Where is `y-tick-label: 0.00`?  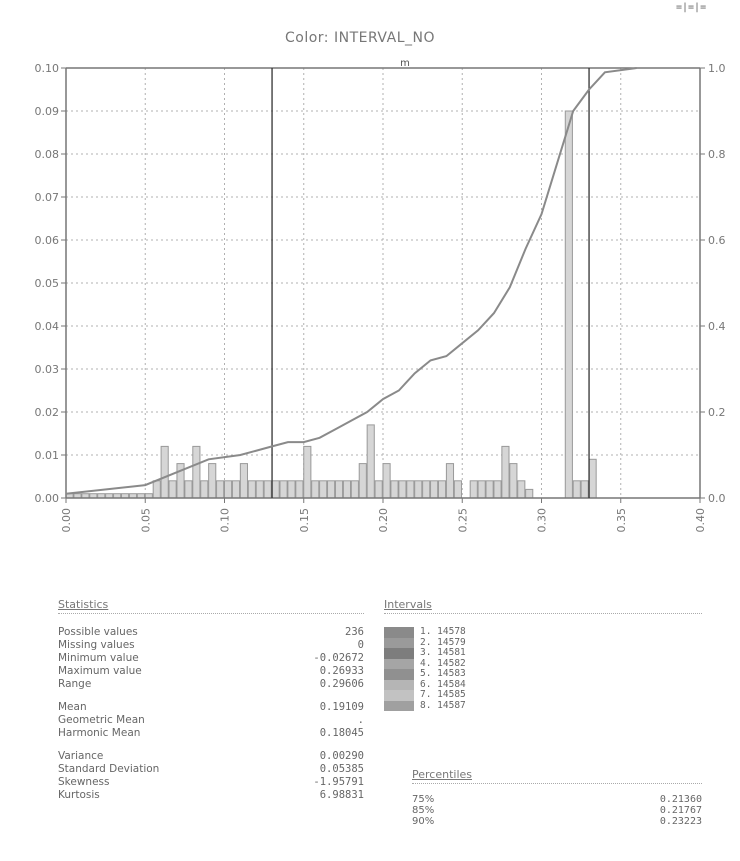 y-tick-label: 0.00 is located at coordinates (47, 498).